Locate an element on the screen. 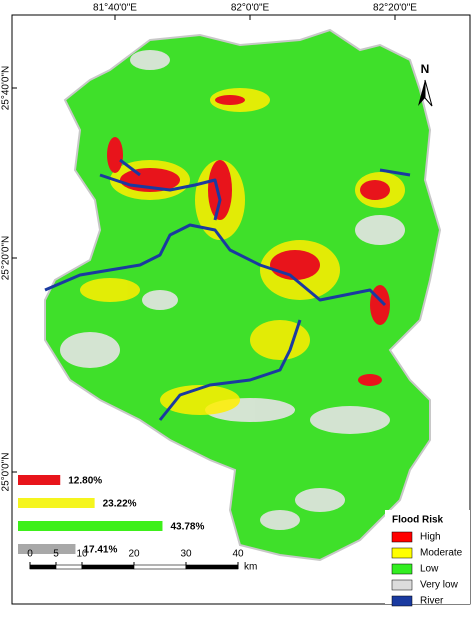  scale-tick-label: 5 is located at coordinates (56, 554).